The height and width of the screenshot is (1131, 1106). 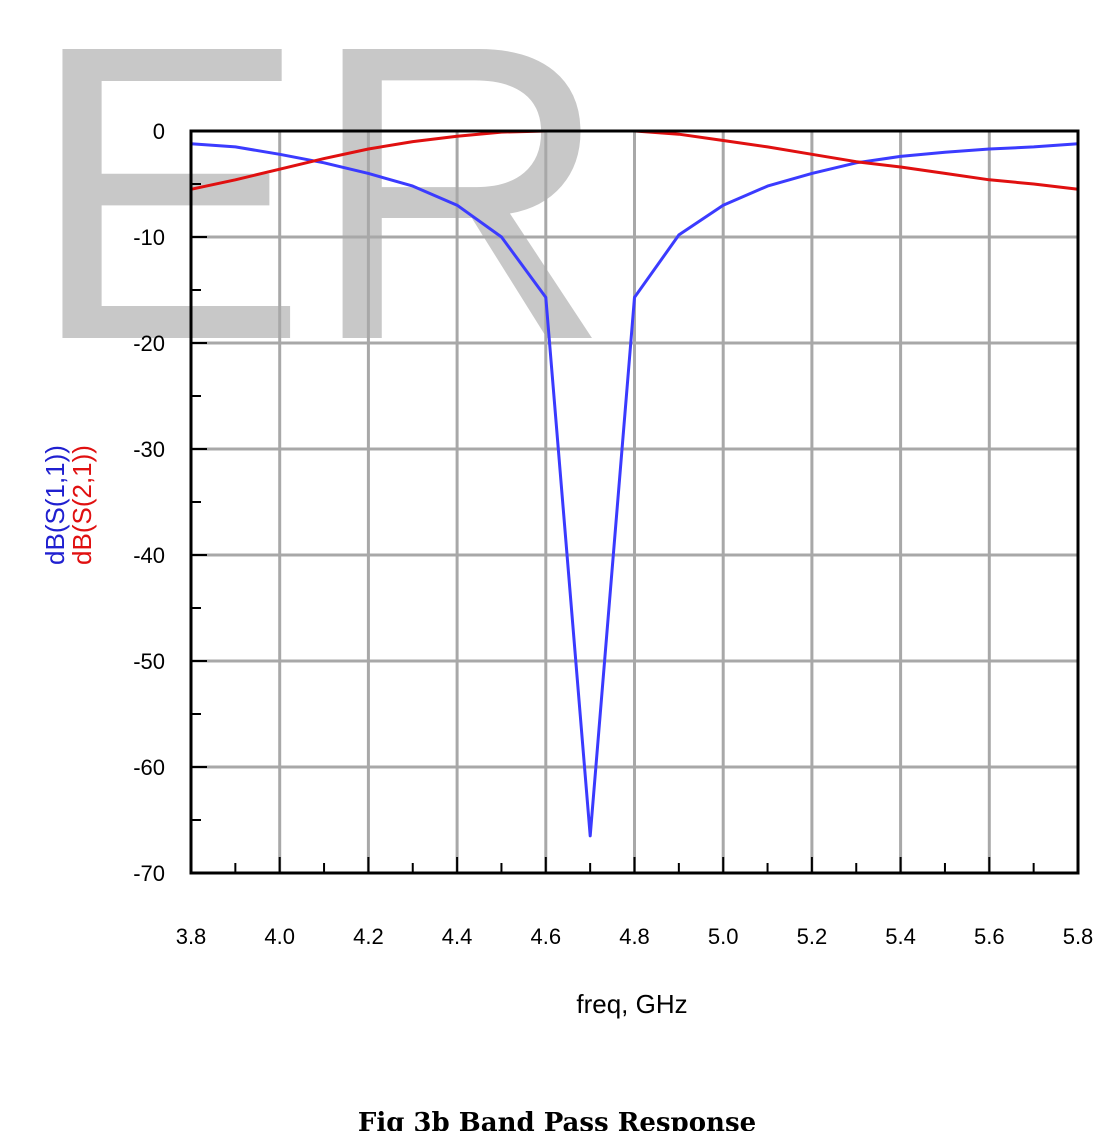 What do you see at coordinates (149, 661) in the screenshot?
I see `y-tick-label: -50` at bounding box center [149, 661].